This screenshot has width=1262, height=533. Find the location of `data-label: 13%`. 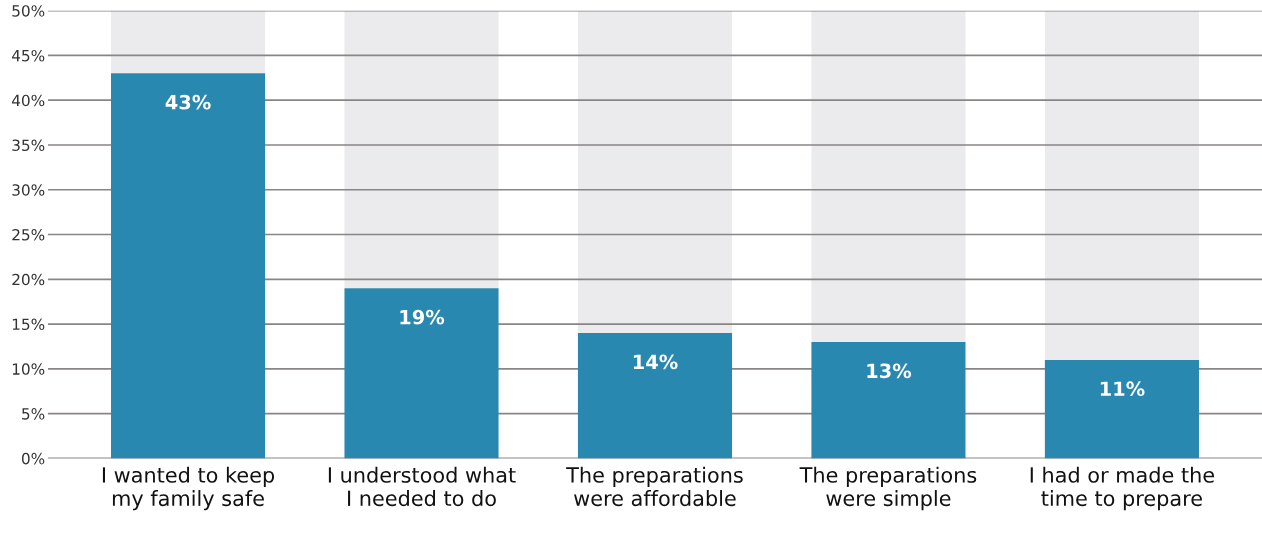

data-label: 13% is located at coordinates (889, 371).